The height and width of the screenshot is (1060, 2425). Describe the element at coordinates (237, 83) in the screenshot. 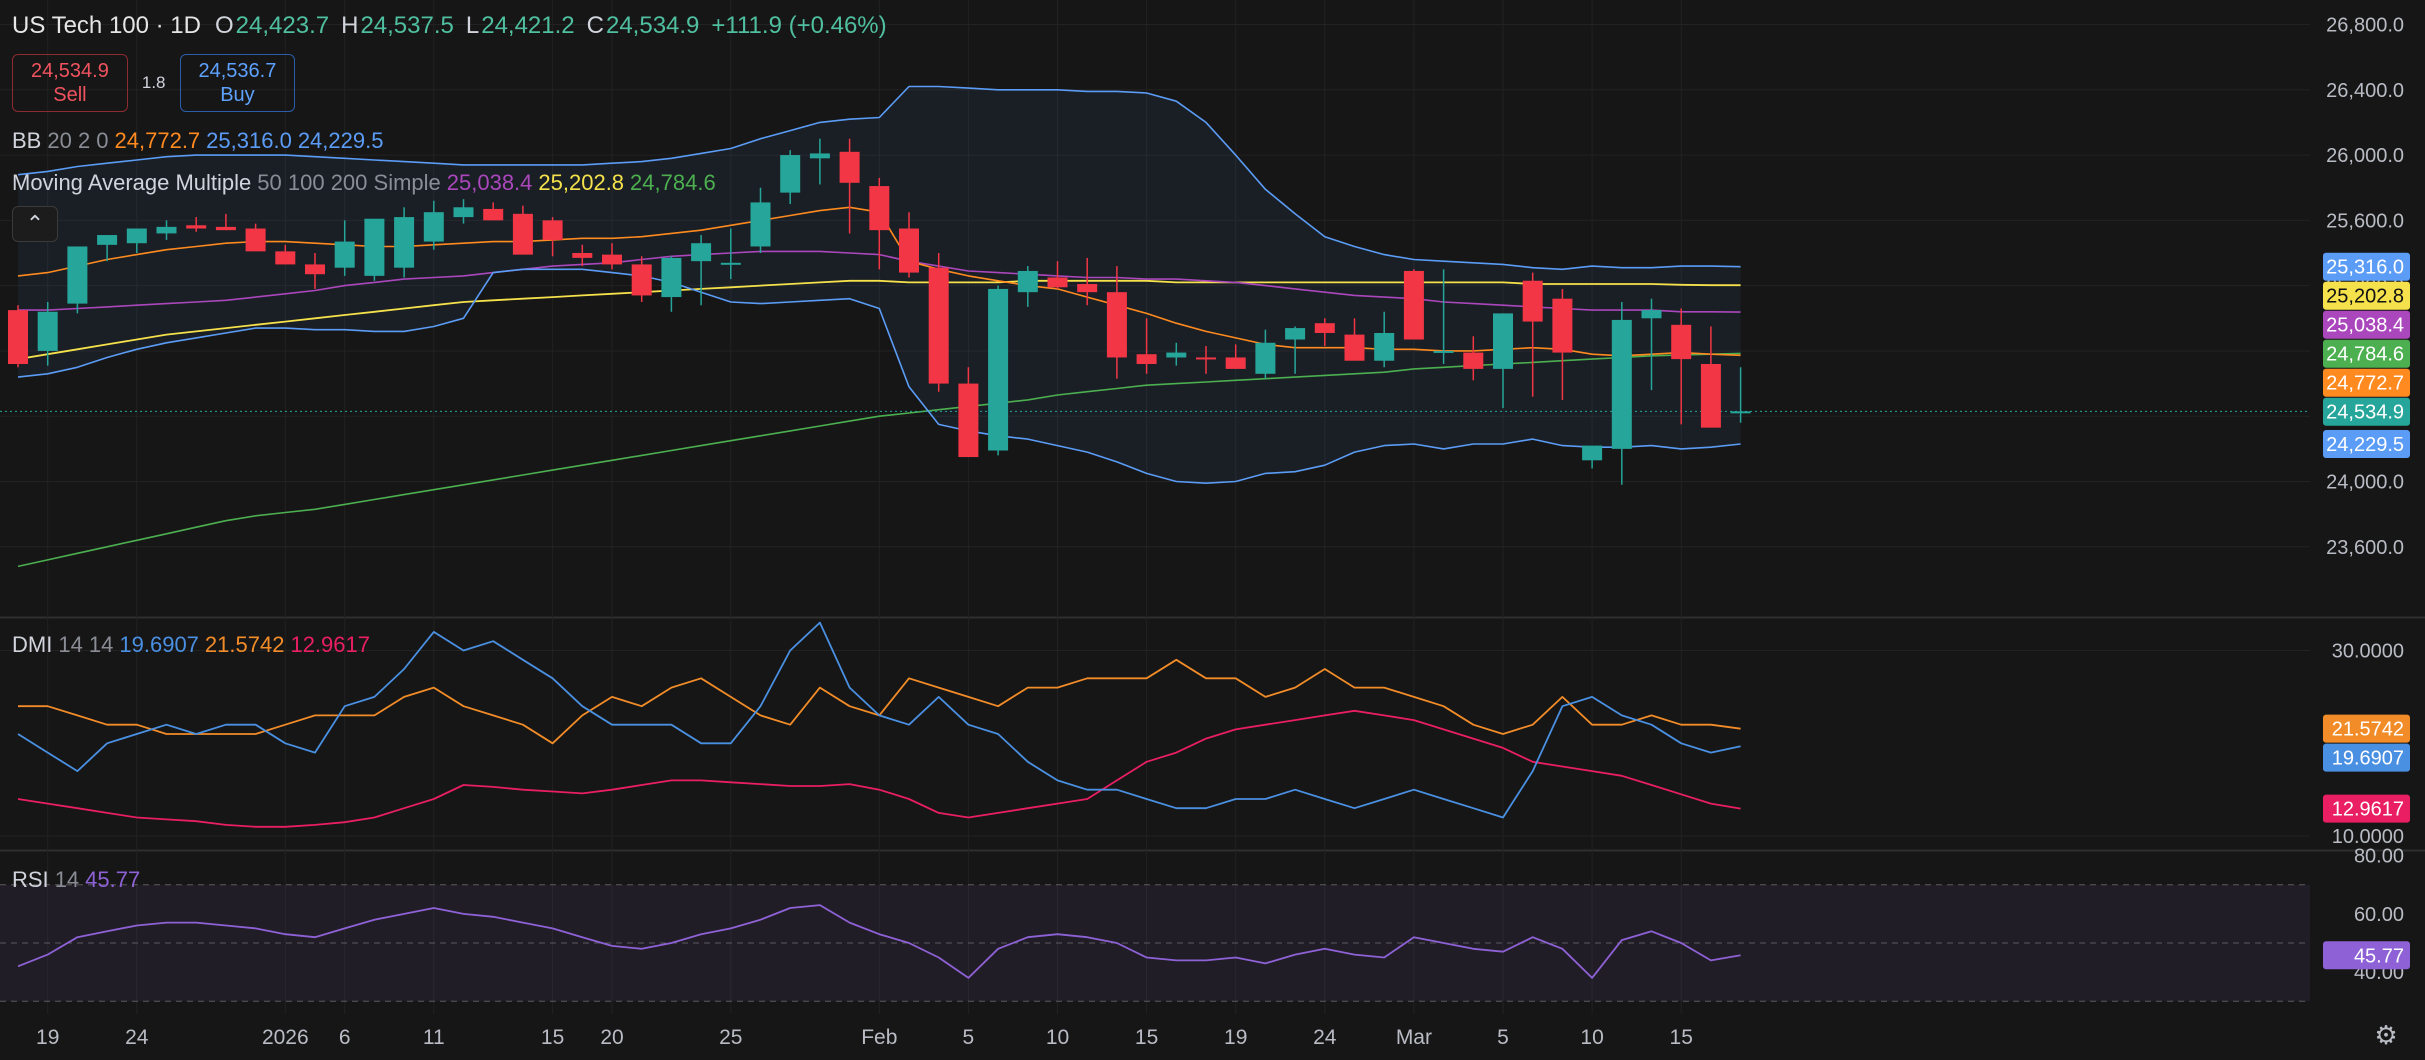

I see `buy-button: 24,536.7 Buy` at that location.